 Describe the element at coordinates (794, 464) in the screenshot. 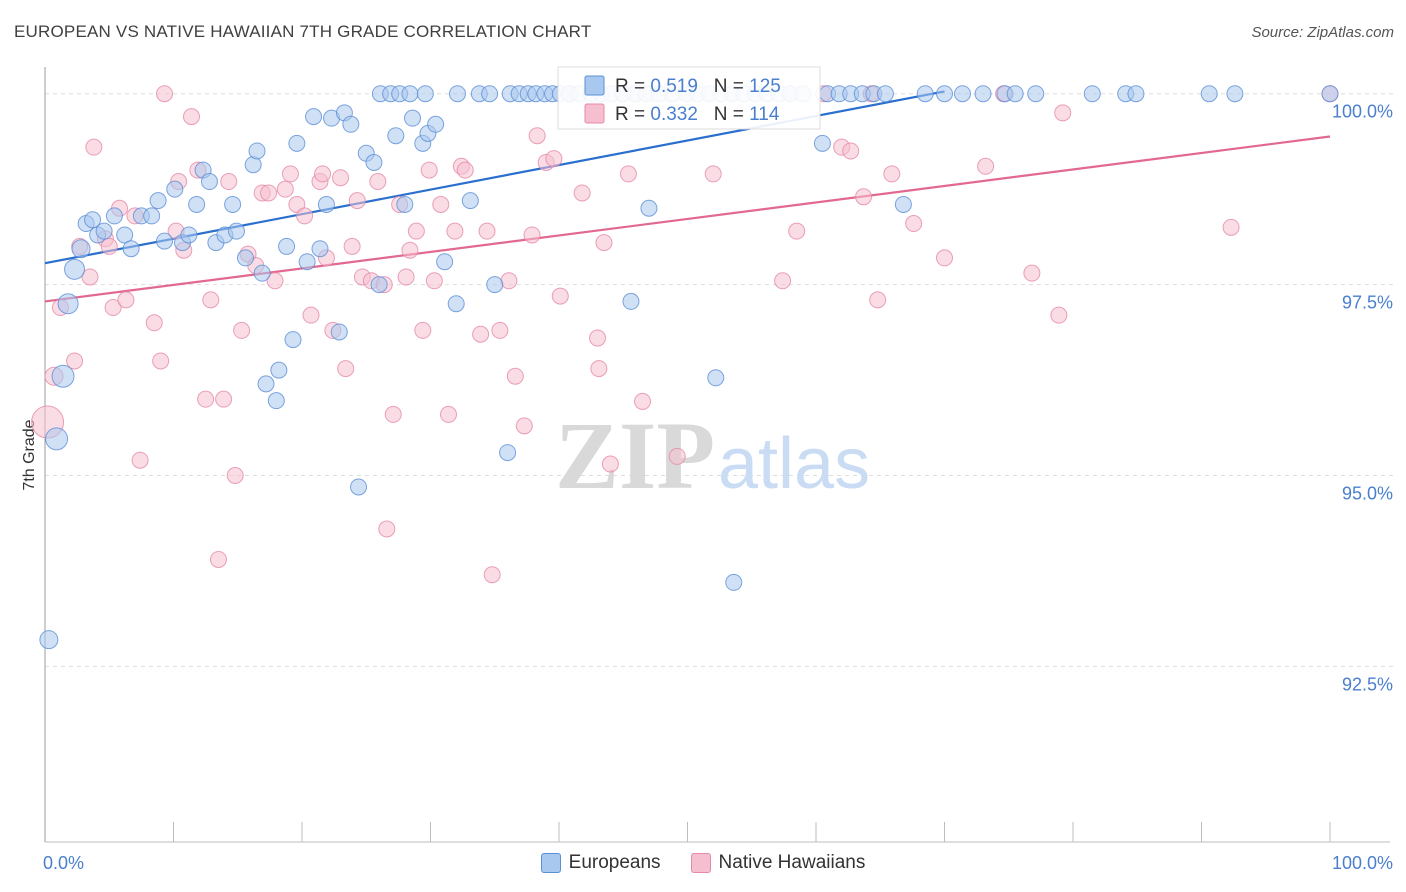

I see `watermark-atlas: atlas` at that location.